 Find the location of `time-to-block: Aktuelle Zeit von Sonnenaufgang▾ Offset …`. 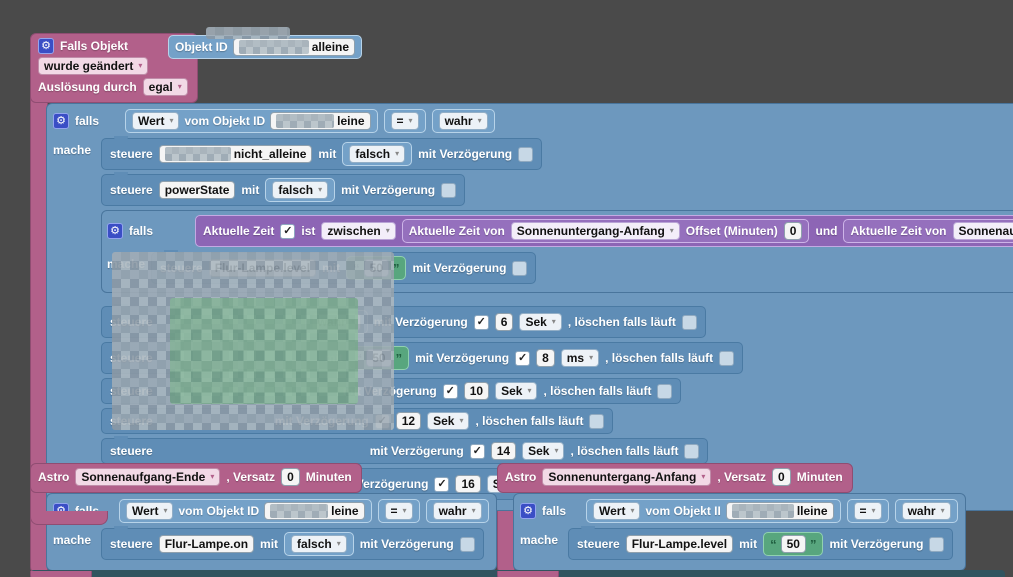

time-to-block: Aktuelle Zeit von Sonnenaufgang▾ Offset … is located at coordinates (928, 231).